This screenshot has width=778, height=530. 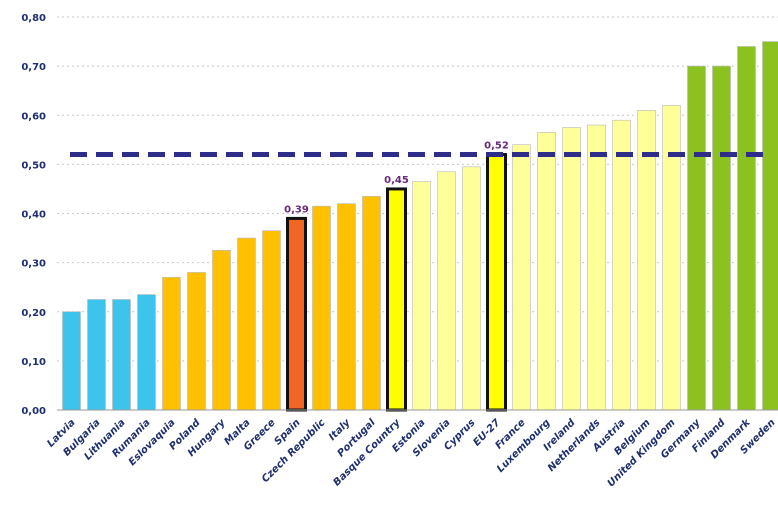 I want to click on bar-hungary, so click(x=221, y=330).